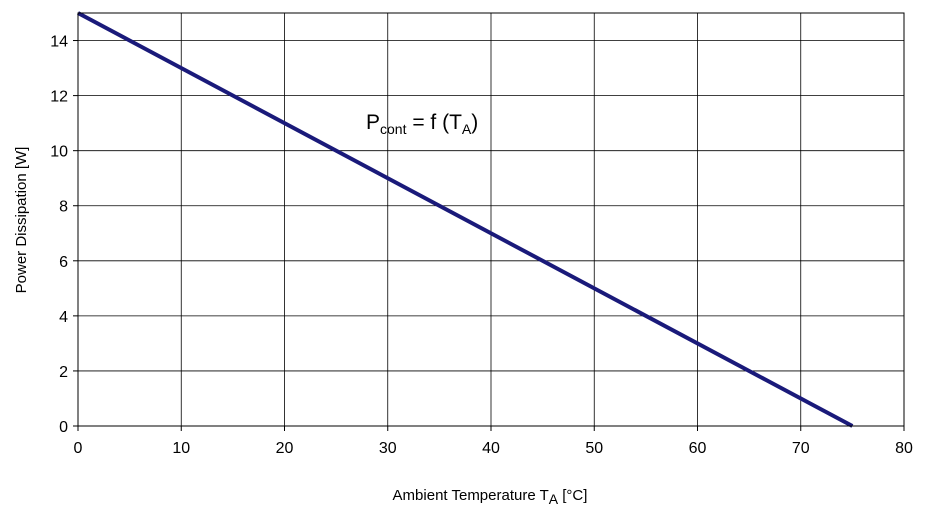 The height and width of the screenshot is (507, 927). I want to click on x-tick-label: 70, so click(801, 448).